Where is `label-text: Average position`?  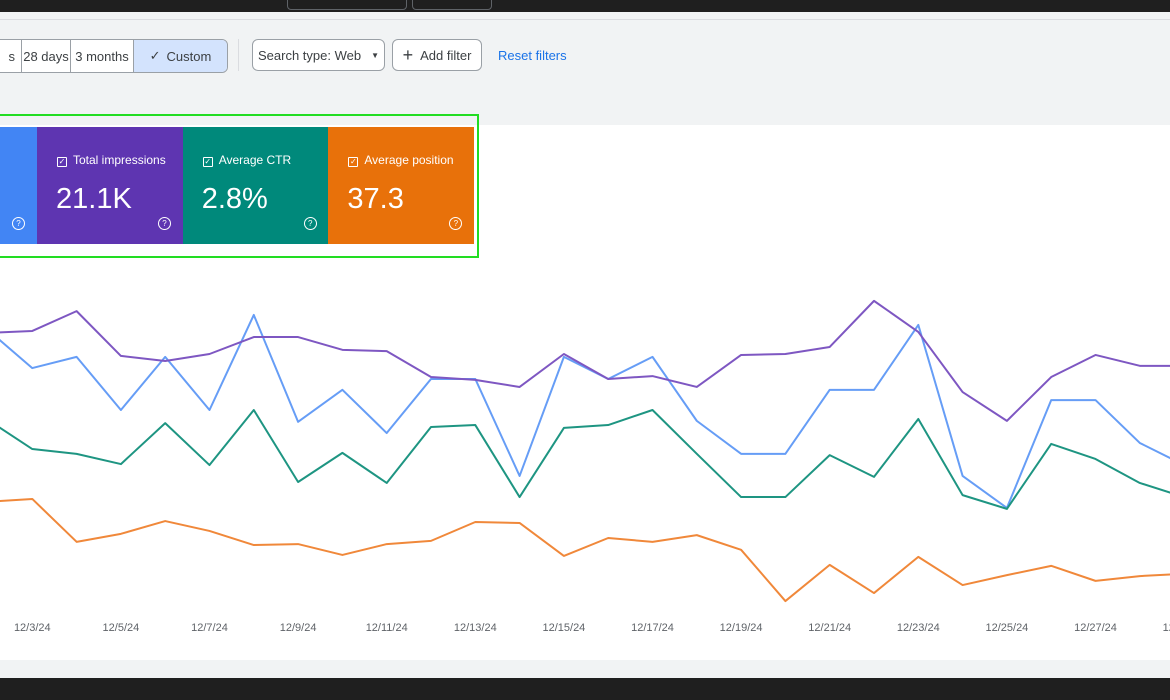
label-text: Average position is located at coordinates (409, 160).